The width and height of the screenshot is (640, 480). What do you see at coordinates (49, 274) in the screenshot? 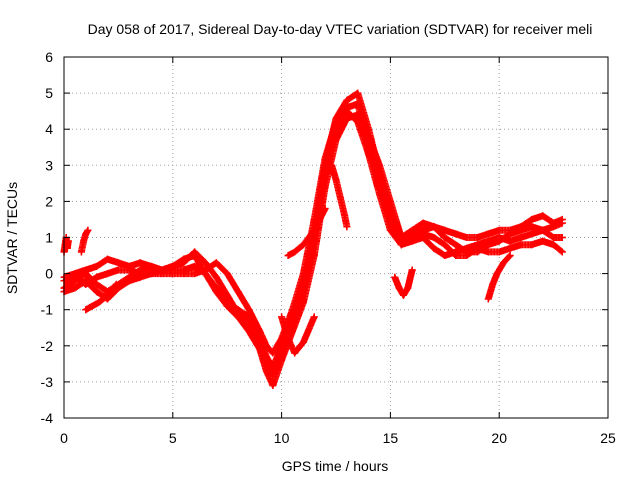
I see `y-tick-label: 0` at bounding box center [49, 274].